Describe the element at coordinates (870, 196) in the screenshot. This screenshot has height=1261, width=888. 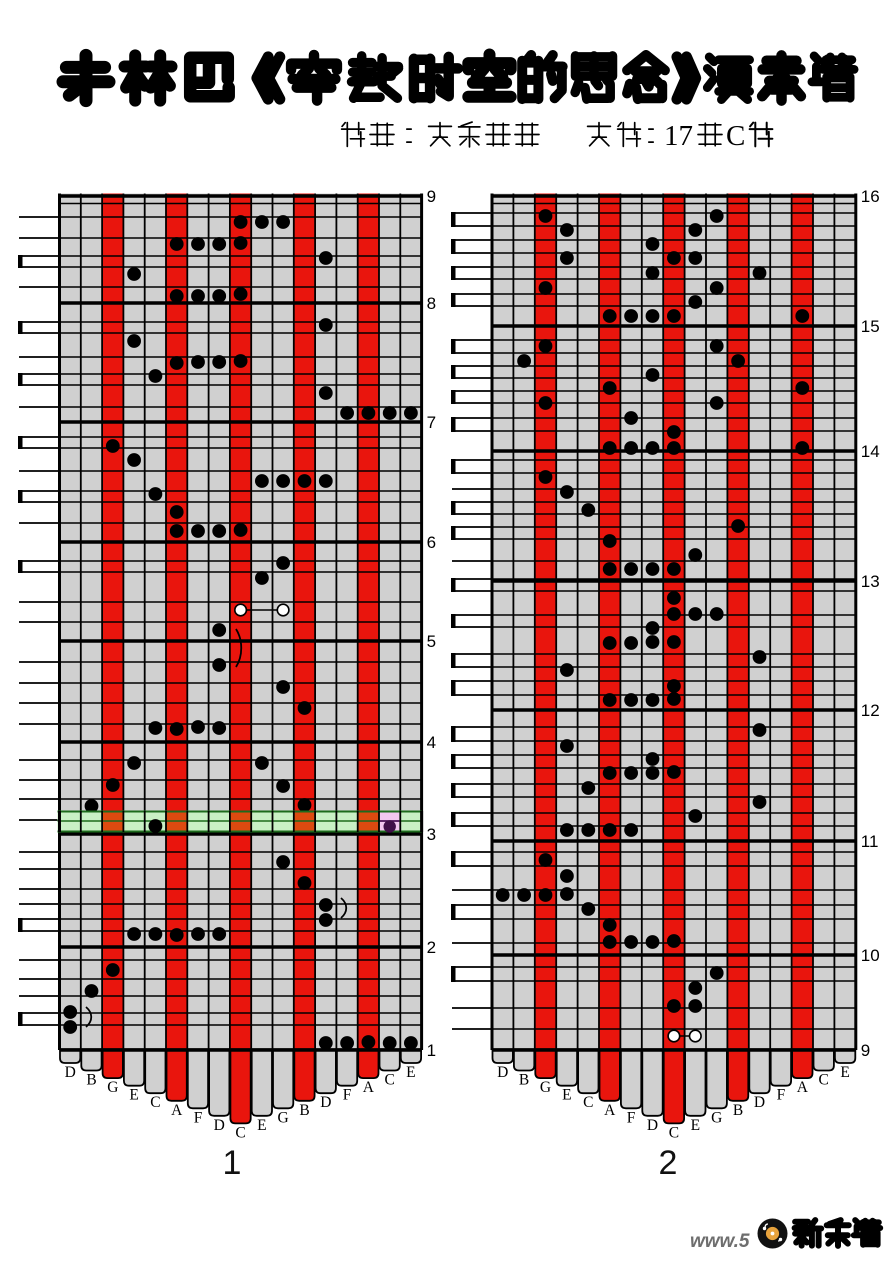
I see `svg-text: 16` at that location.